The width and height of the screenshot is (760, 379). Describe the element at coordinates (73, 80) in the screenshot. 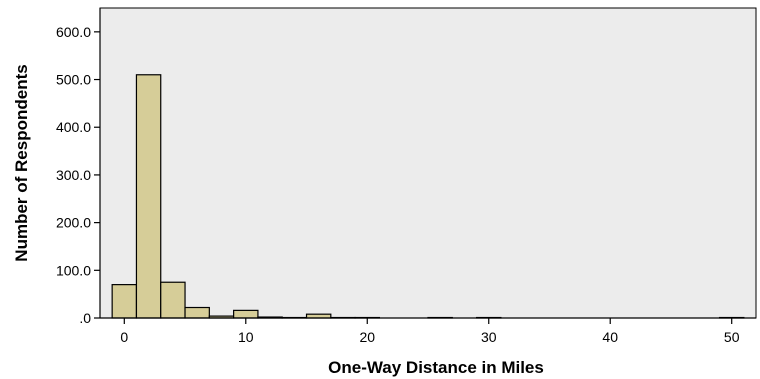

I see `y-tick-label: 500.0` at that location.